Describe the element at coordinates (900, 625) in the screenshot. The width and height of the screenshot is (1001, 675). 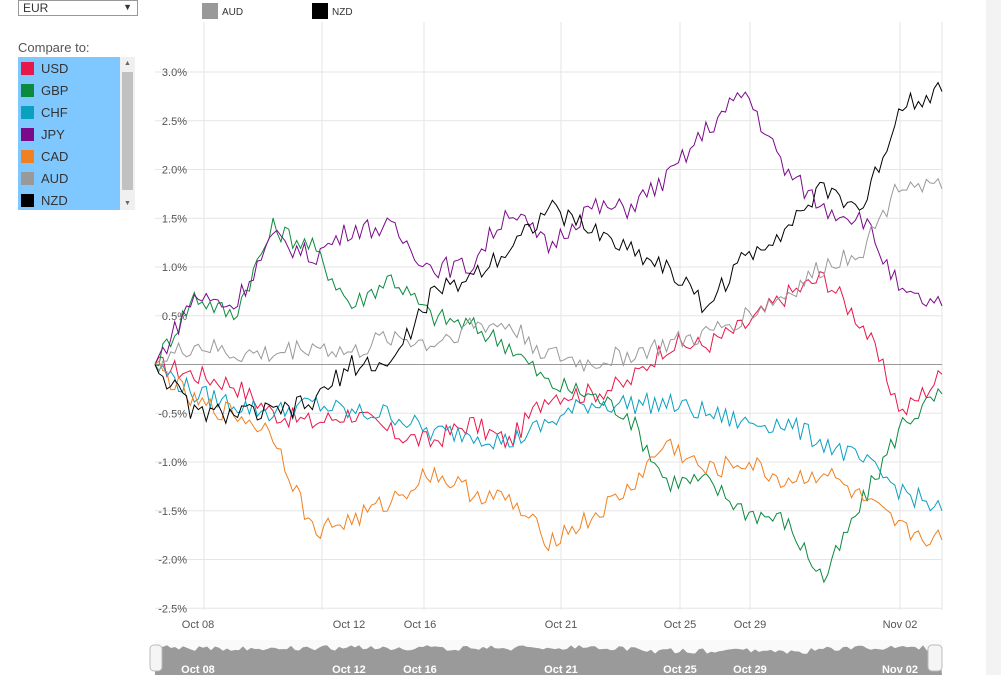
I see `x-tick-label: Nov 02` at that location.